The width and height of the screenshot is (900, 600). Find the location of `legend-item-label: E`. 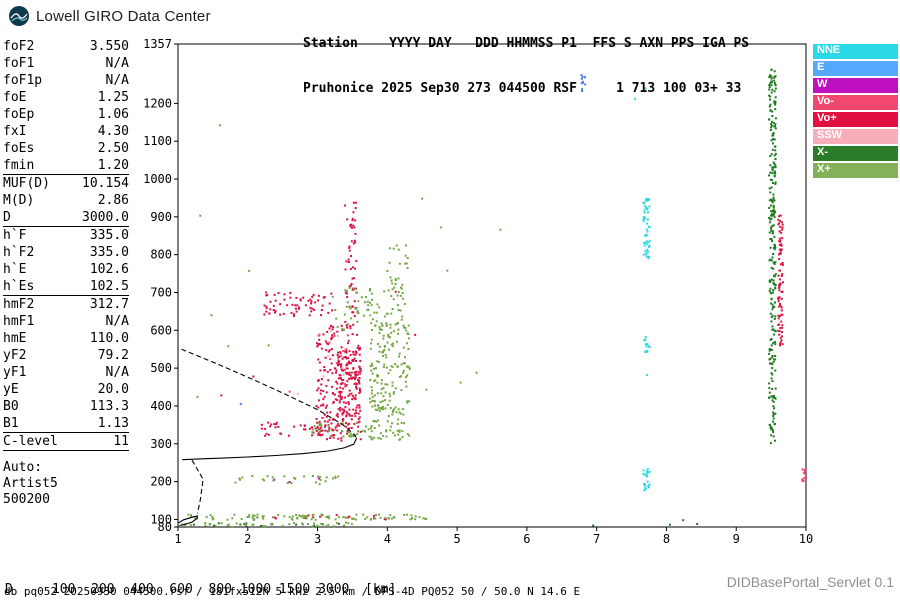

legend-item-label: E is located at coordinates (821, 67).